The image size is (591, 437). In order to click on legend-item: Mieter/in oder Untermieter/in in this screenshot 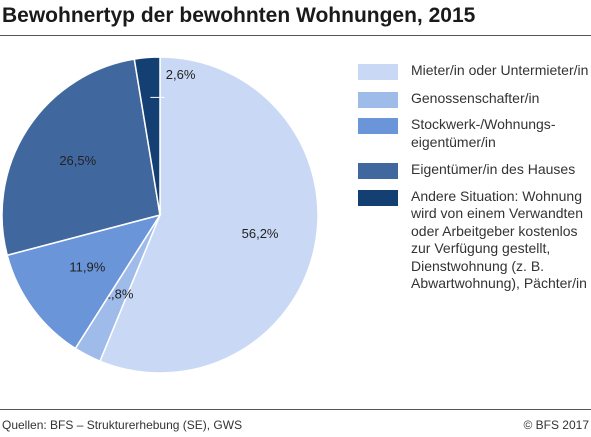, I will do `click(474, 71)`.